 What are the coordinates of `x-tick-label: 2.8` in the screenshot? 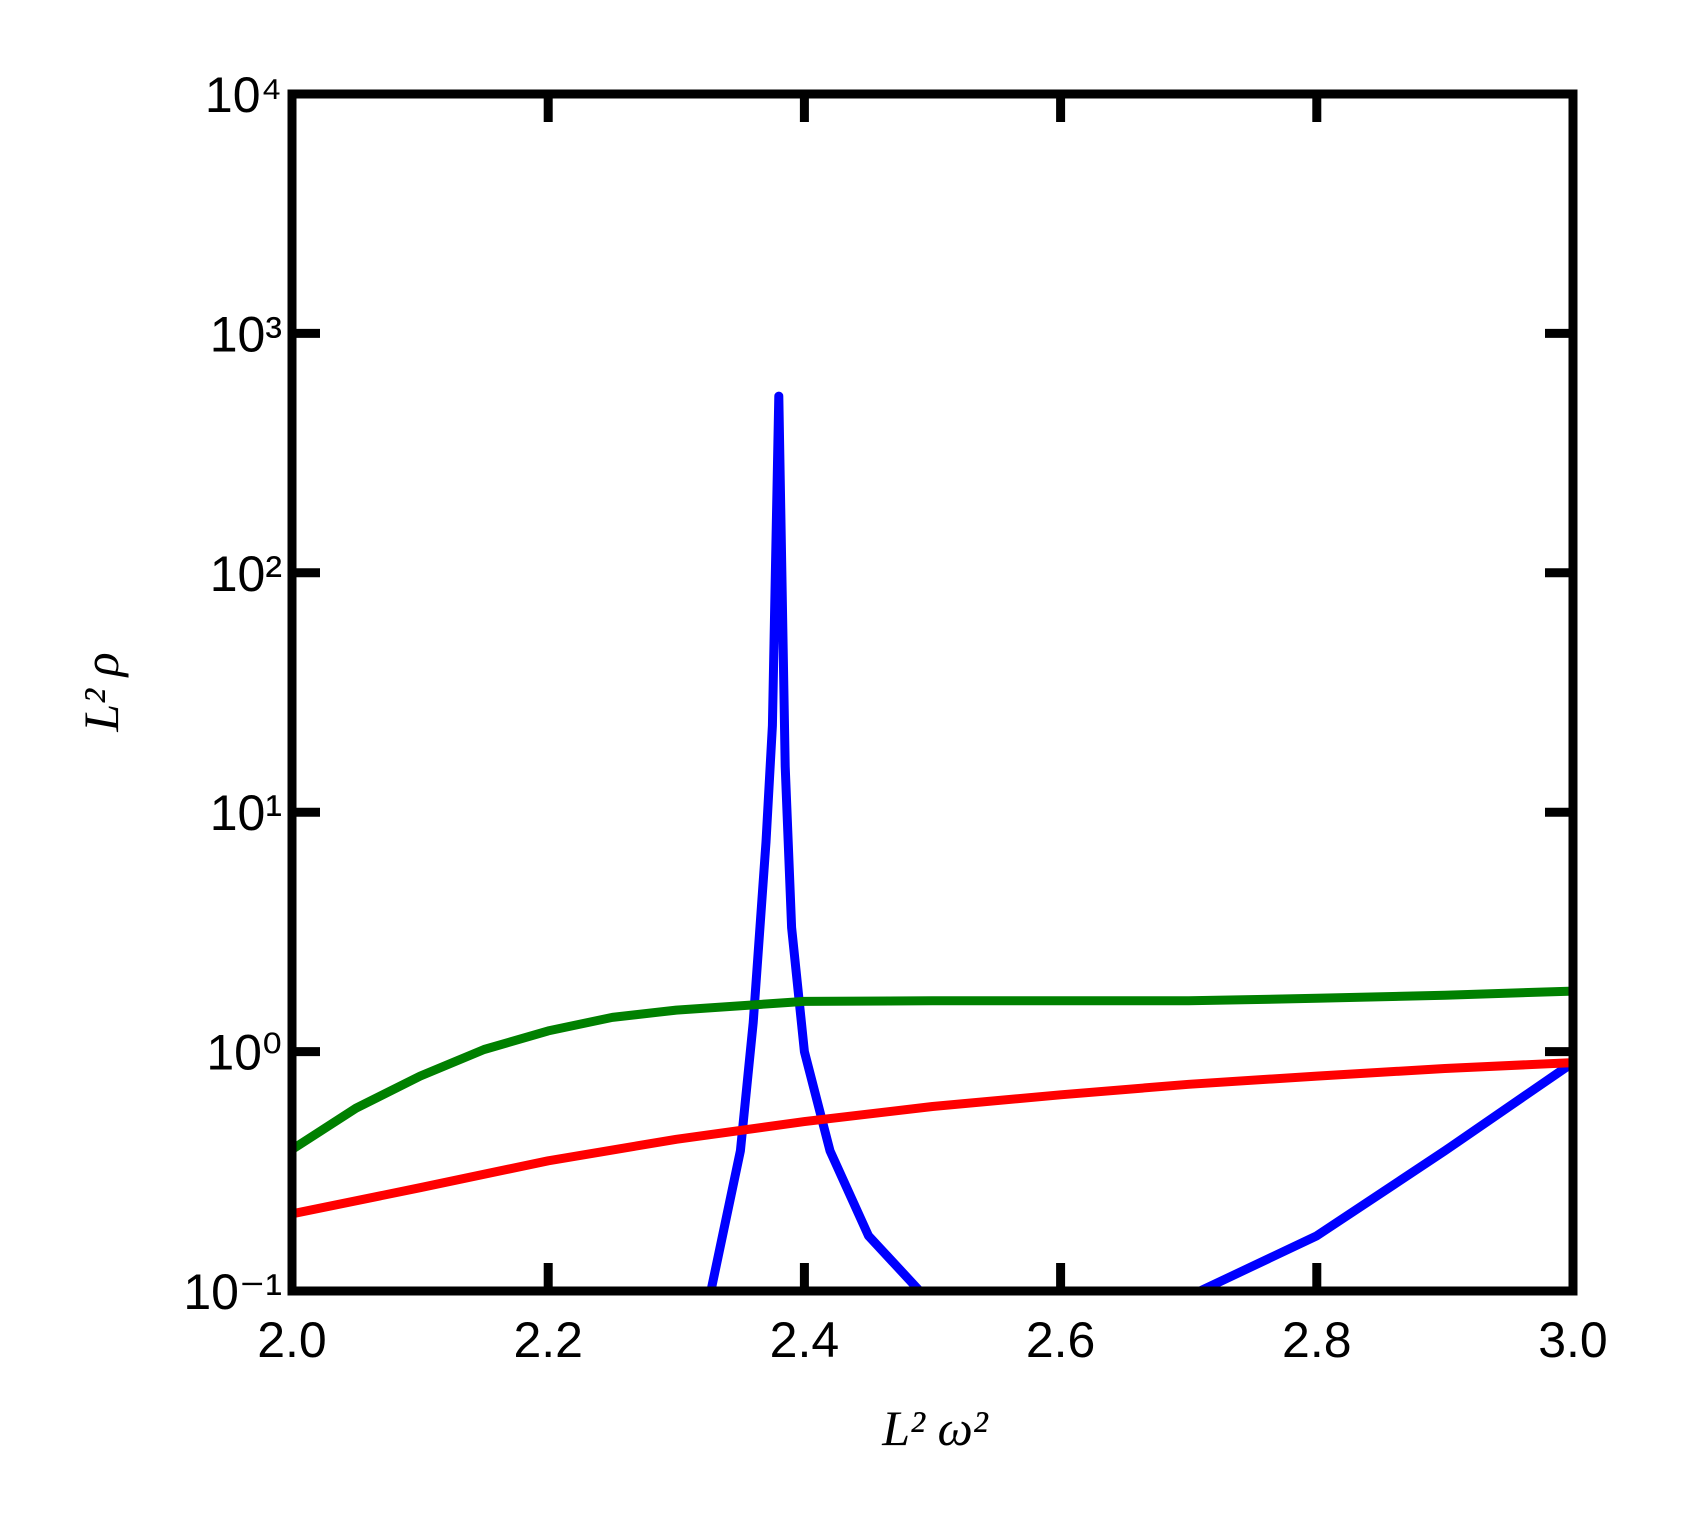 It's located at (1317, 1340).